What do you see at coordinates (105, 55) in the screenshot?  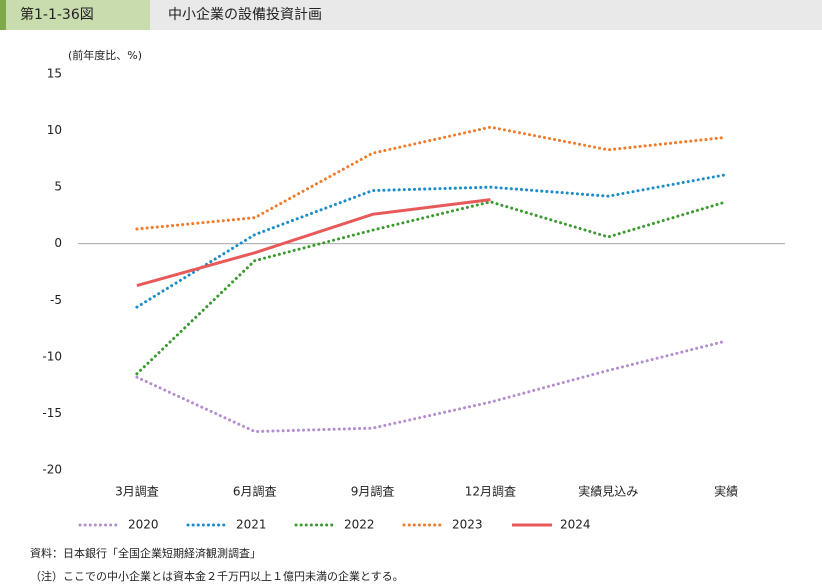 I see `y-axis-label: (前年度比、%)` at bounding box center [105, 55].